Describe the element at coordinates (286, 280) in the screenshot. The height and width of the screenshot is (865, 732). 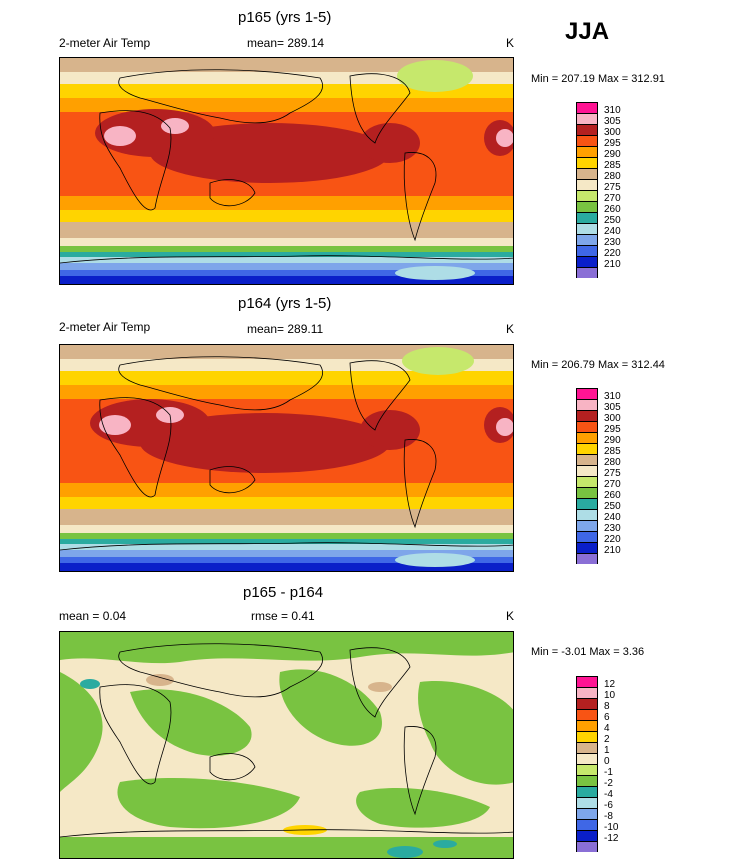
I see `map-1-band-s220` at that location.